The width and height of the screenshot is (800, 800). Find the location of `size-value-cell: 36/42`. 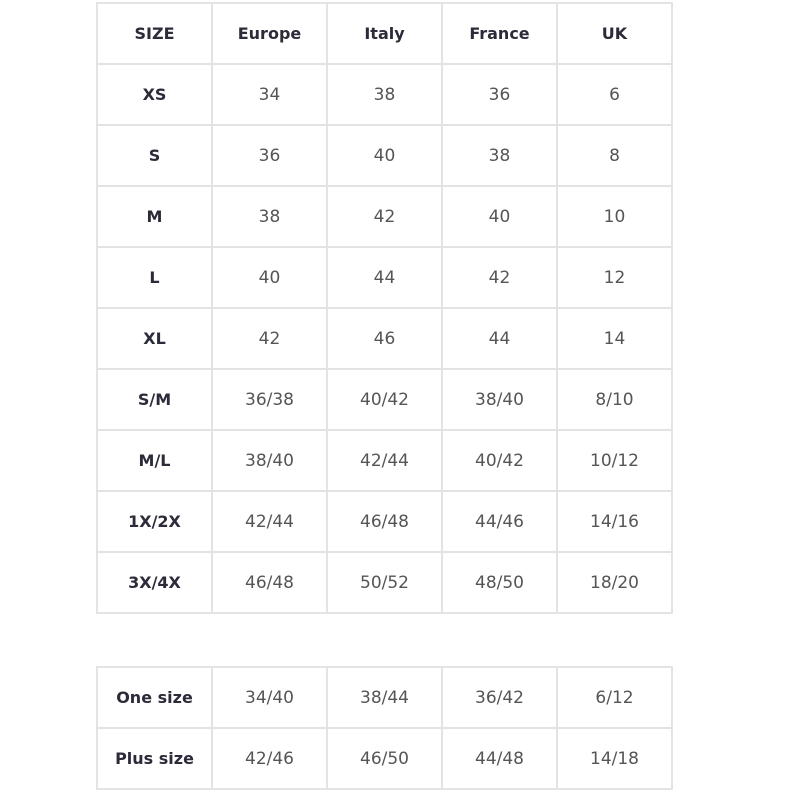

size-value-cell: 36/42 is located at coordinates (499, 697).